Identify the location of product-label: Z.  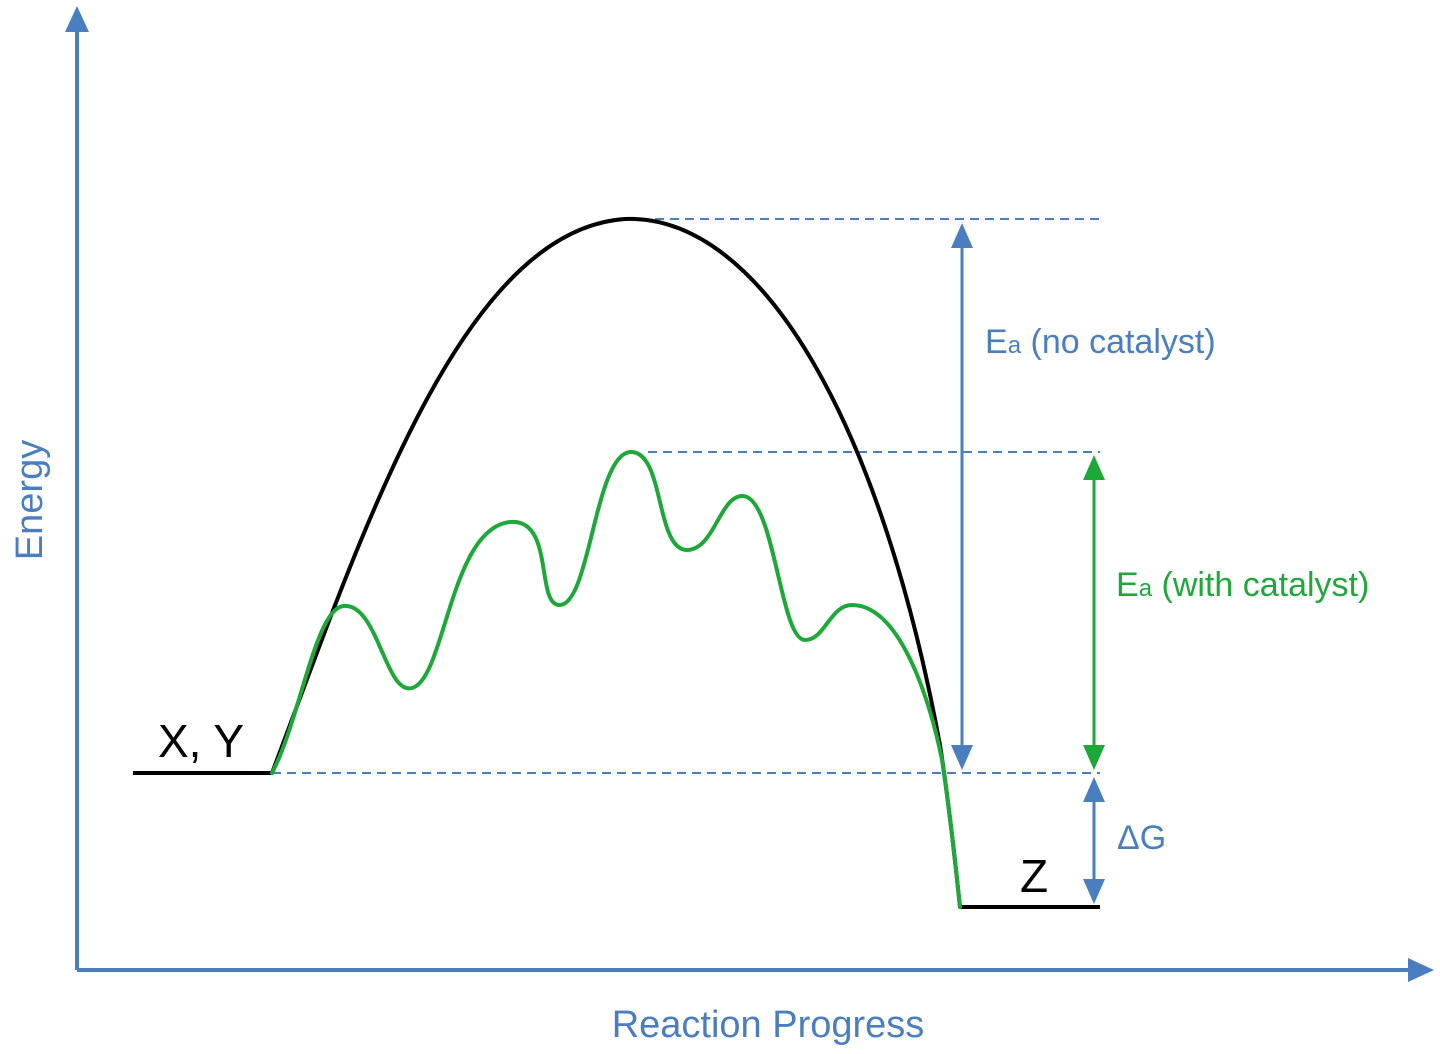
(1034, 876).